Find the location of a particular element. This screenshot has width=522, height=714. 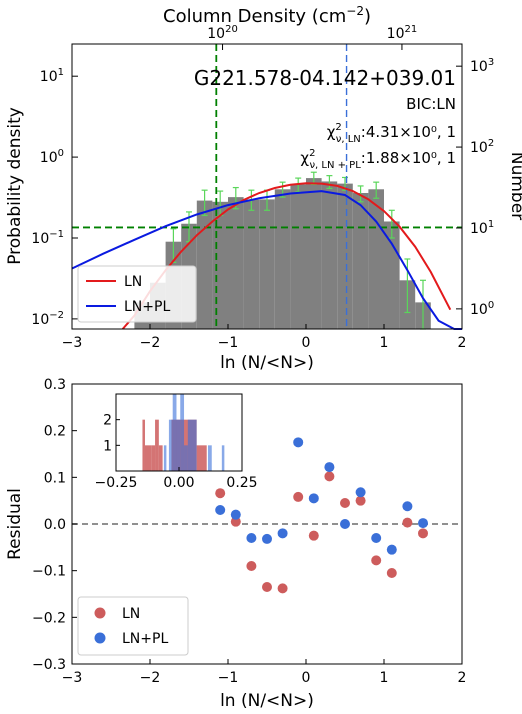

y2-tick-label-exp: 3 is located at coordinates (491, 62).